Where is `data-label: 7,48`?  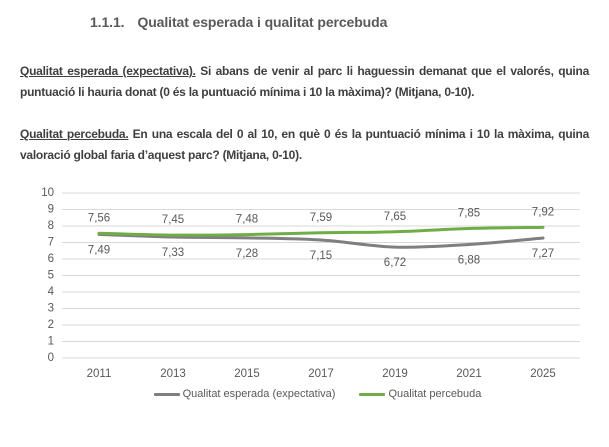 data-label: 7,48 is located at coordinates (247, 220).